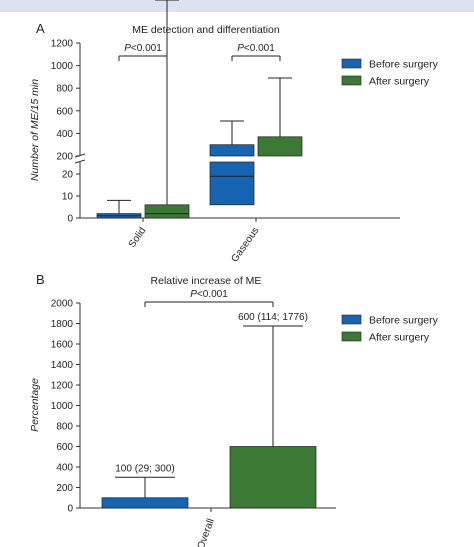  Describe the element at coordinates (64, 488) in the screenshot. I see `panel-b-ytick-label: 200` at that location.